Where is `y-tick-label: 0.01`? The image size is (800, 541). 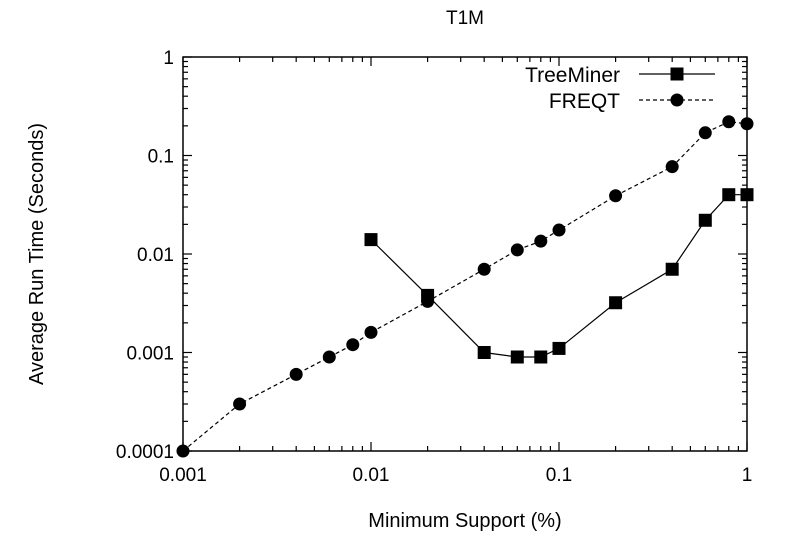 y-tick-label: 0.01 is located at coordinates (155, 255).